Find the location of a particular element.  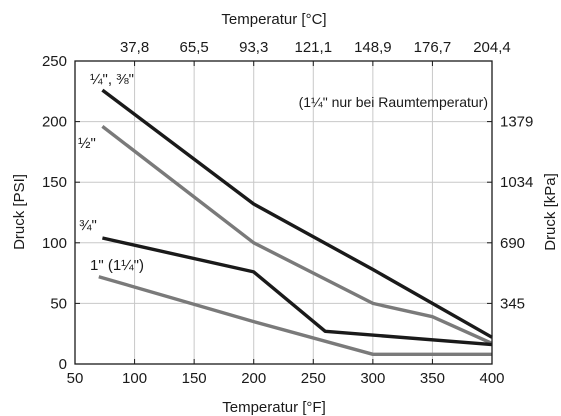

x-tick-label: 150 is located at coordinates (194, 378).